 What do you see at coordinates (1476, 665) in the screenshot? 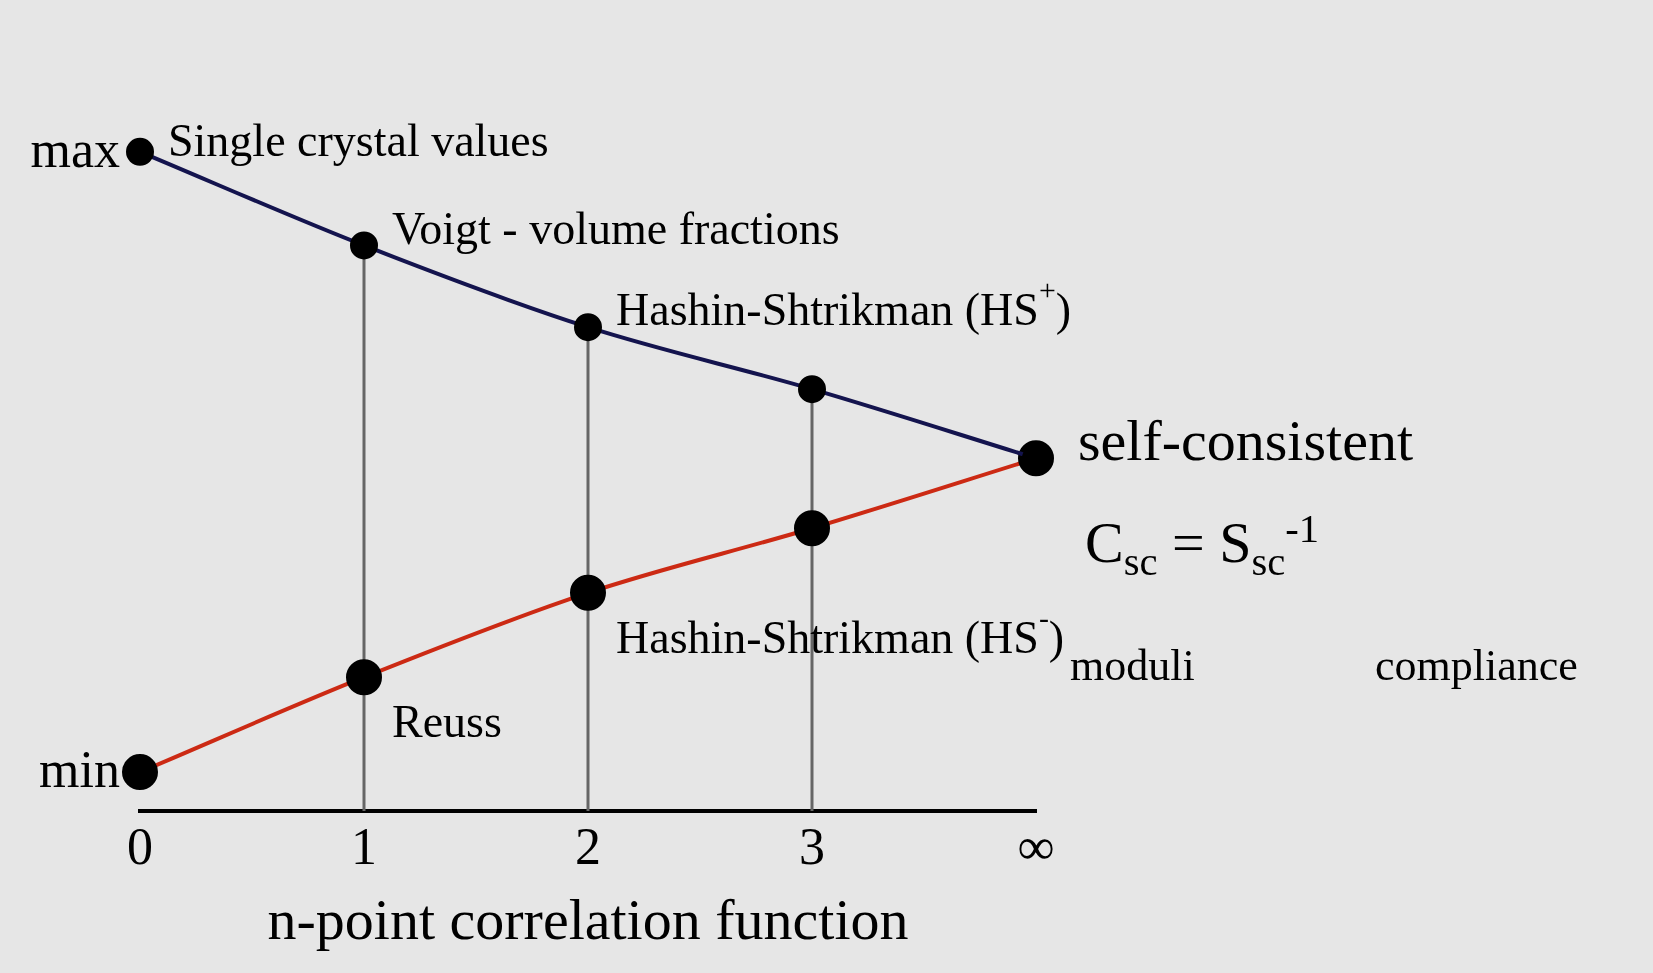
I see `text: compliance` at bounding box center [1476, 665].